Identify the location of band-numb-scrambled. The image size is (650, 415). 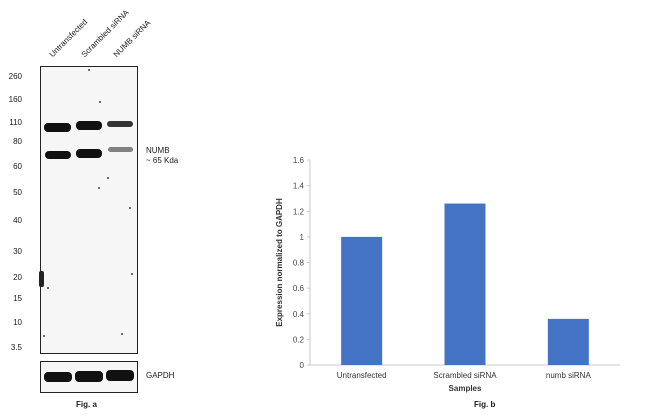
(89, 153).